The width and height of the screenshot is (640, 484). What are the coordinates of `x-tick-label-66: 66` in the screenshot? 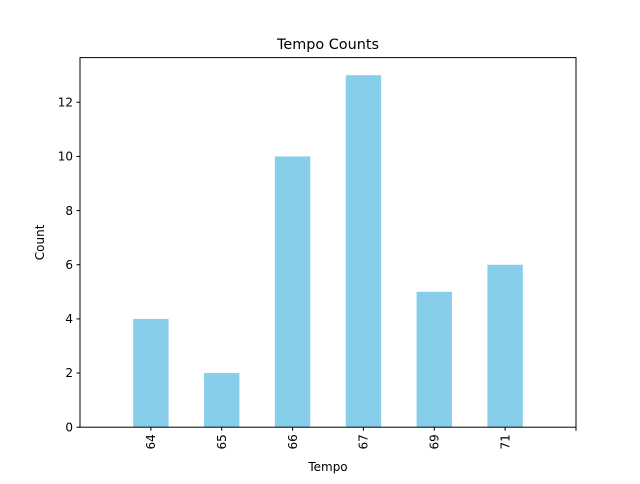 It's located at (293, 441).